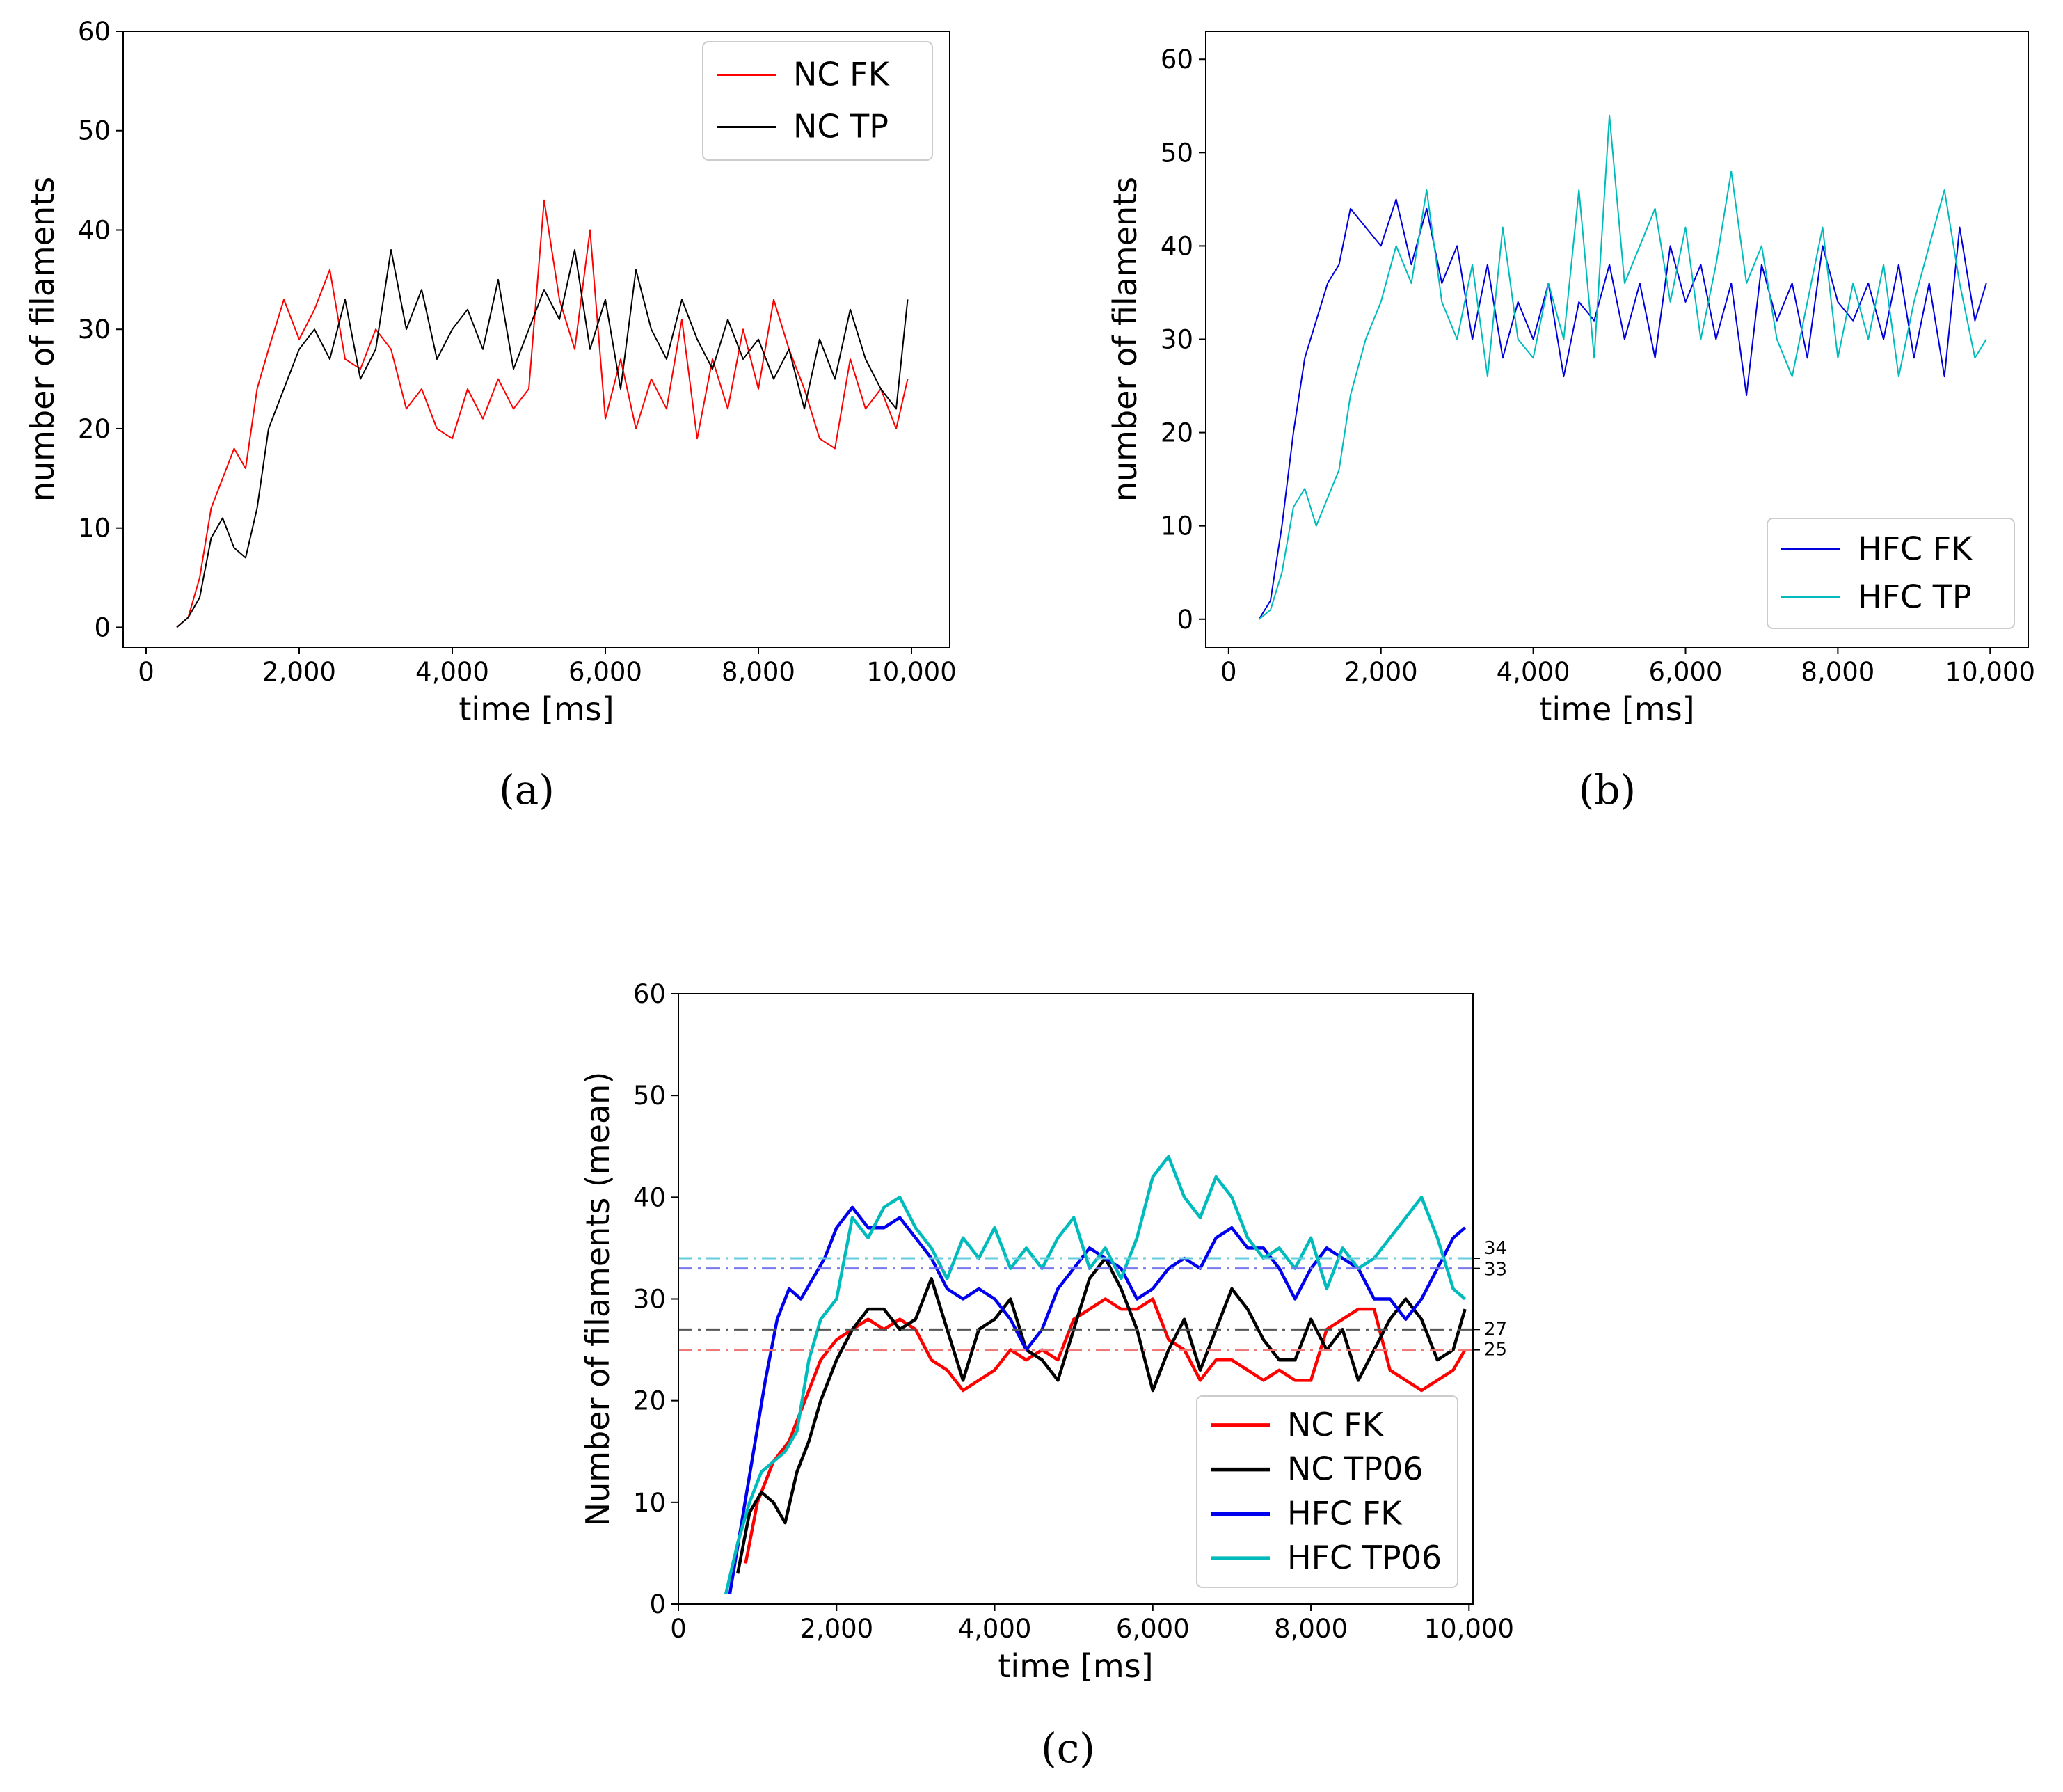 This screenshot has width=2063, height=1792. I want to click on axes-frame, so click(536, 339).